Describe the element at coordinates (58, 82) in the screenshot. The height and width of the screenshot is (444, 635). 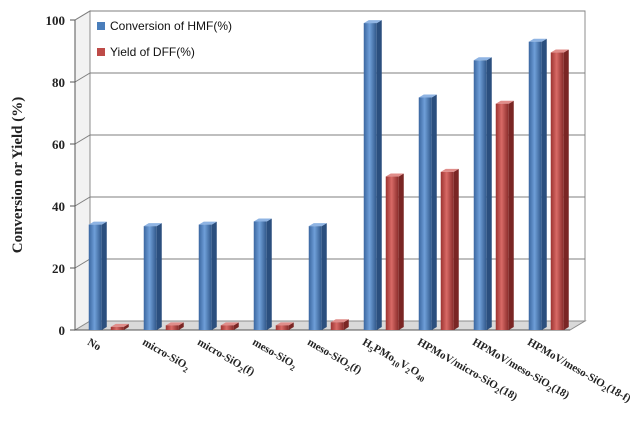
I see `y-tick-label: 80` at that location.